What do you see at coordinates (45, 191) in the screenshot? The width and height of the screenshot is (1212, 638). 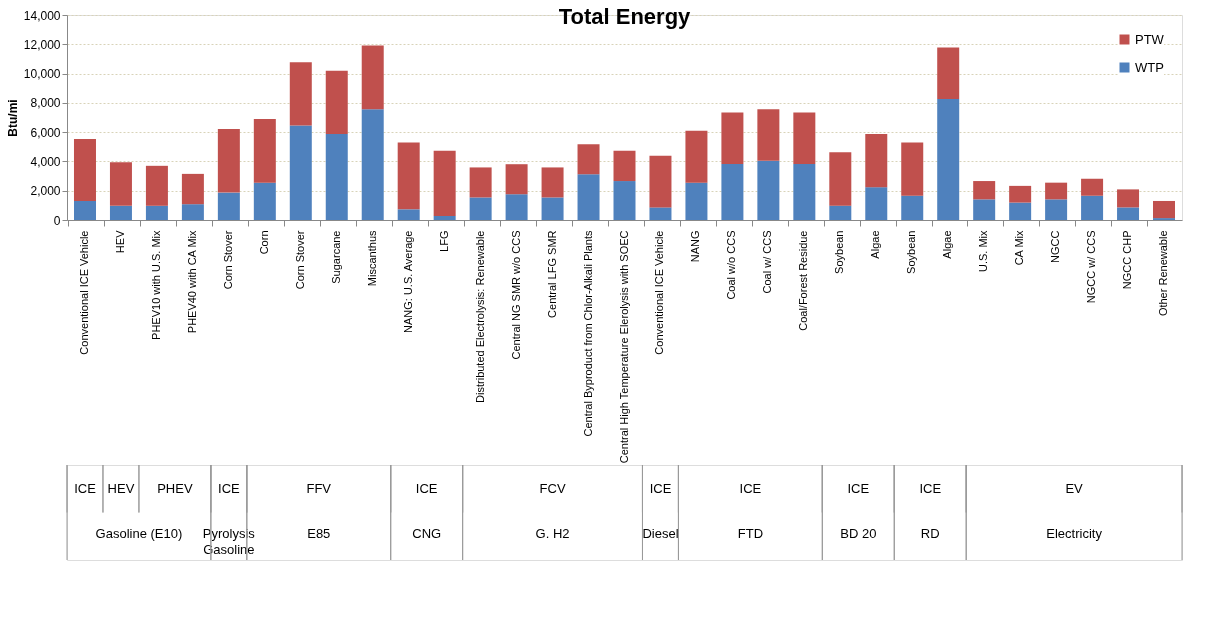 I see `y-tick-label: 2,000` at bounding box center [45, 191].